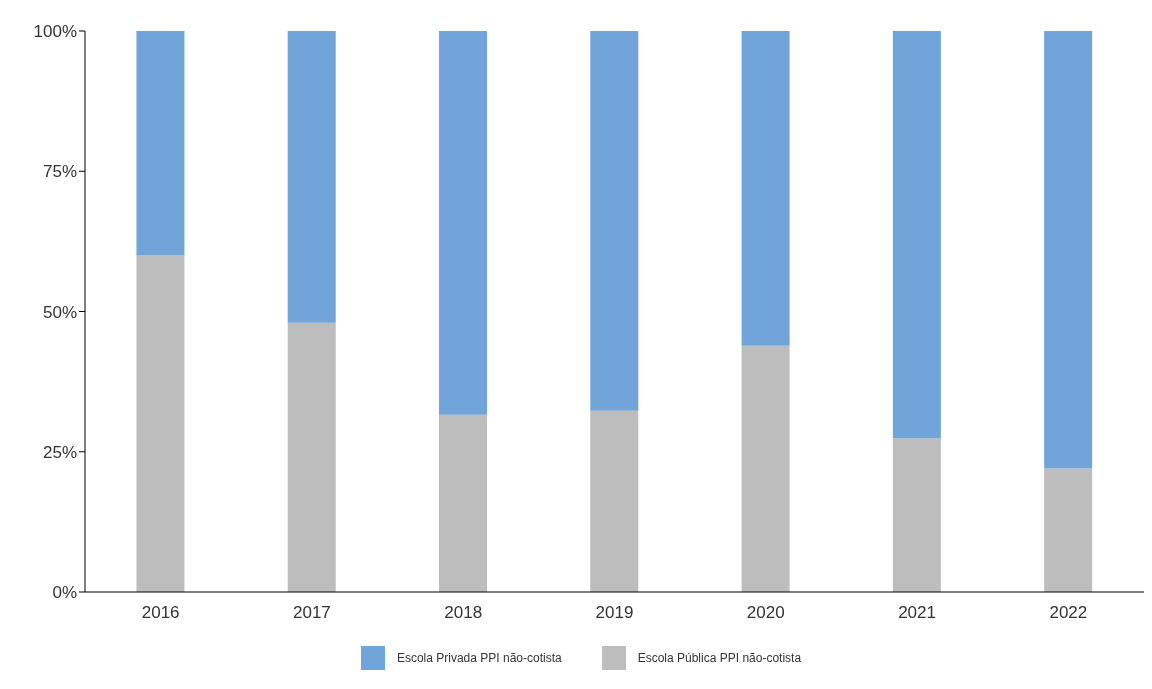 Image resolution: width=1152 pixels, height=689 pixels. What do you see at coordinates (312, 613) in the screenshot?
I see `x-tick-label: 2017` at bounding box center [312, 613].